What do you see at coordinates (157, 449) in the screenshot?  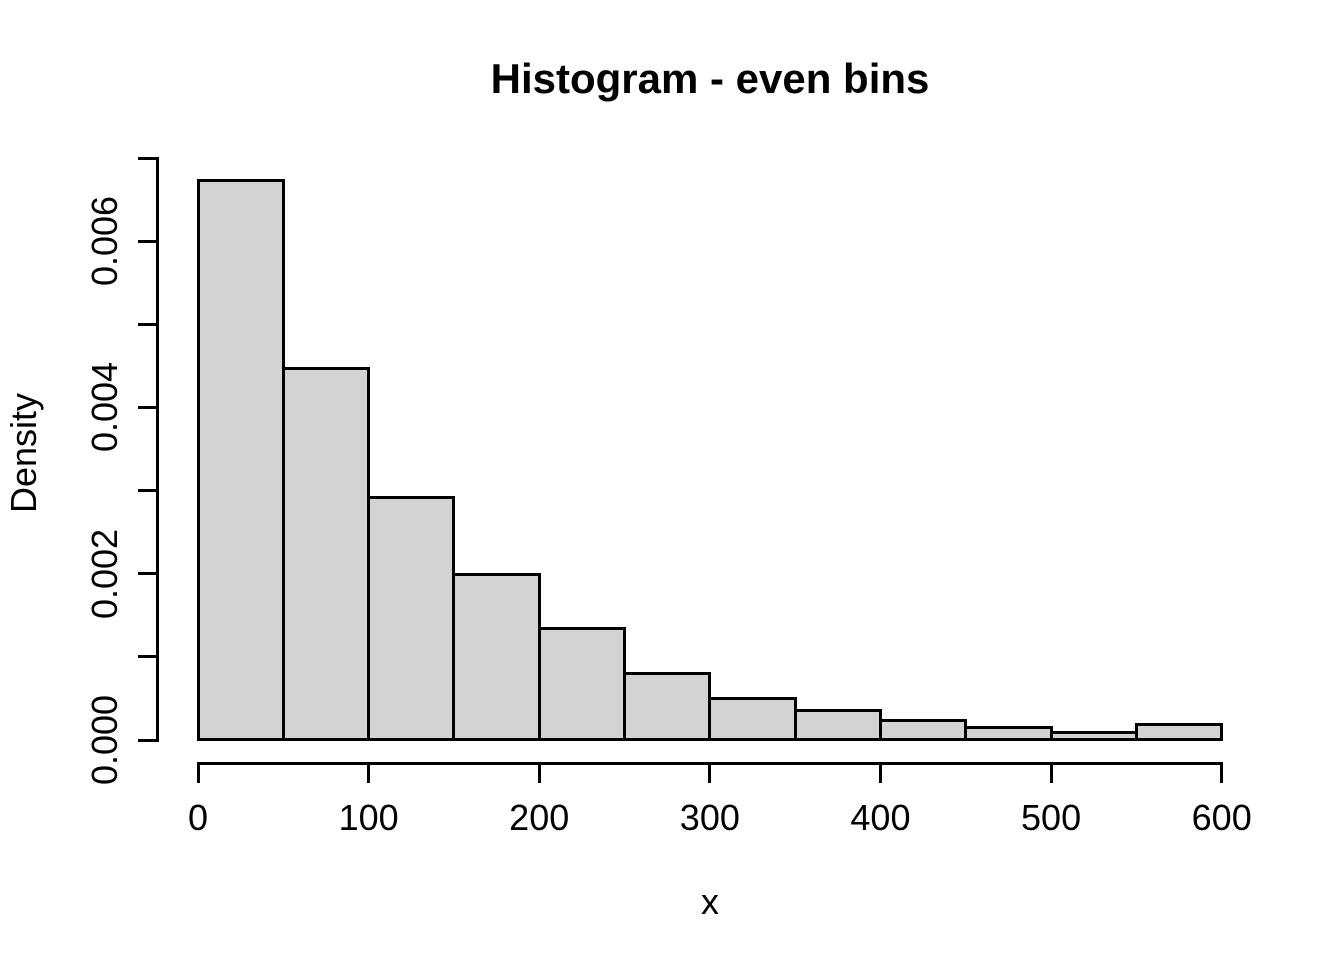 I see `y-axis-line` at bounding box center [157, 449].